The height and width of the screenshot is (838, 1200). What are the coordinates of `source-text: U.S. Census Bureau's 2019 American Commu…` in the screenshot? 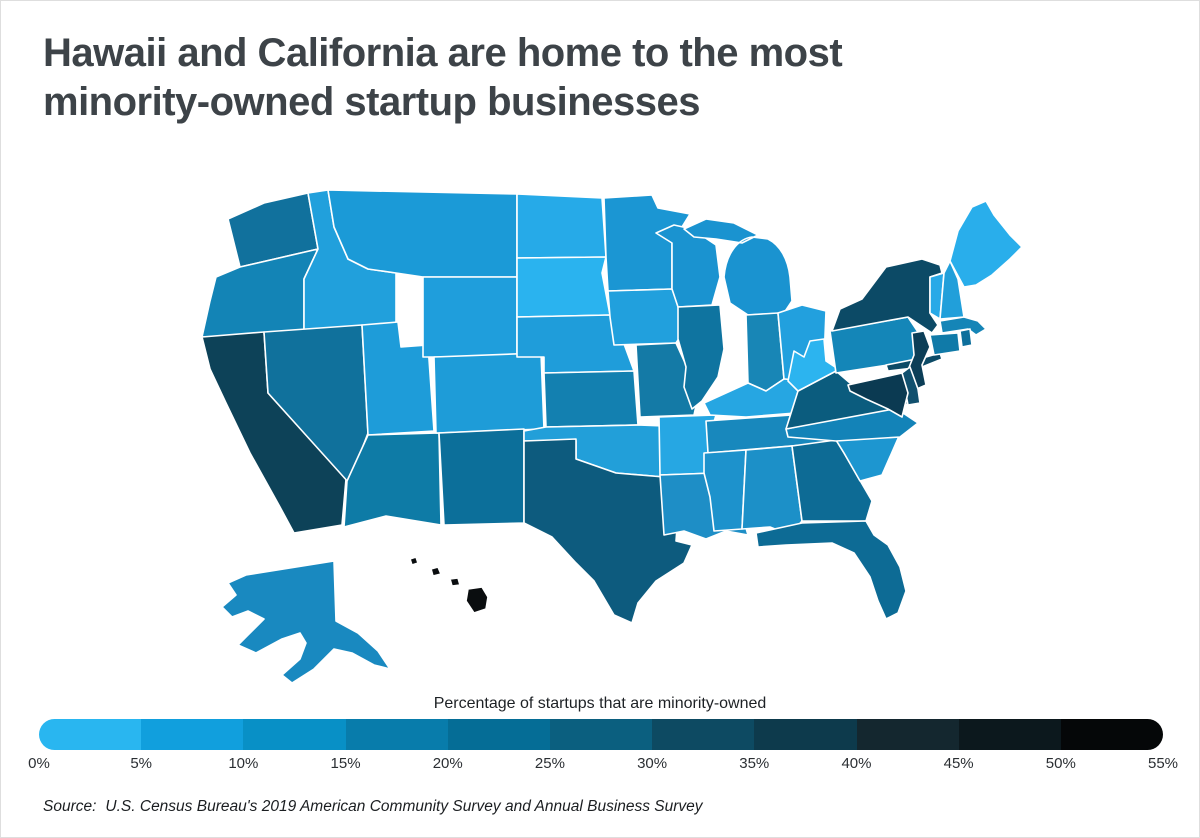 It's located at (404, 806).